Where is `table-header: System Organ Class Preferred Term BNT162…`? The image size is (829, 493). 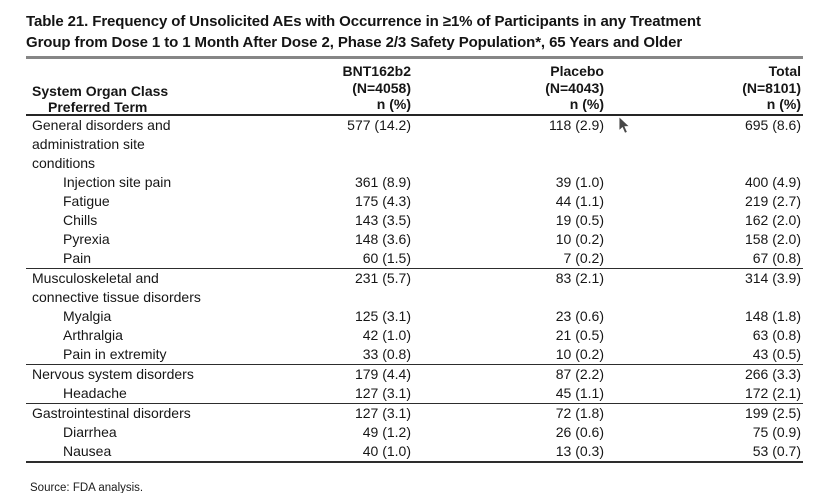 table-header: System Organ Class Preferred Term BNT162… is located at coordinates (414, 90).